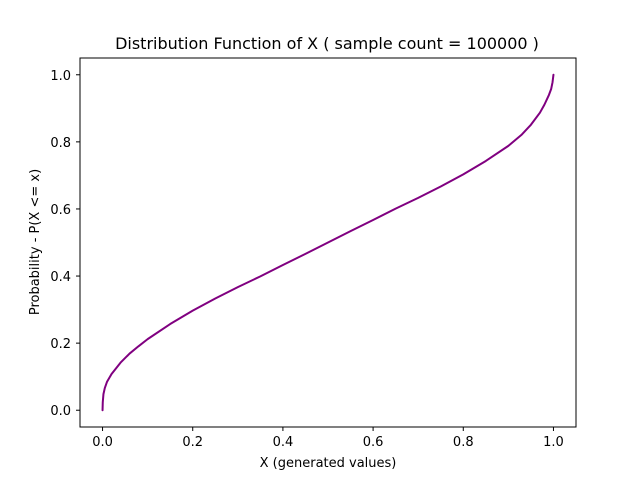 The height and width of the screenshot is (480, 640). I want to click on y-tick-label: 0.0, so click(60, 411).